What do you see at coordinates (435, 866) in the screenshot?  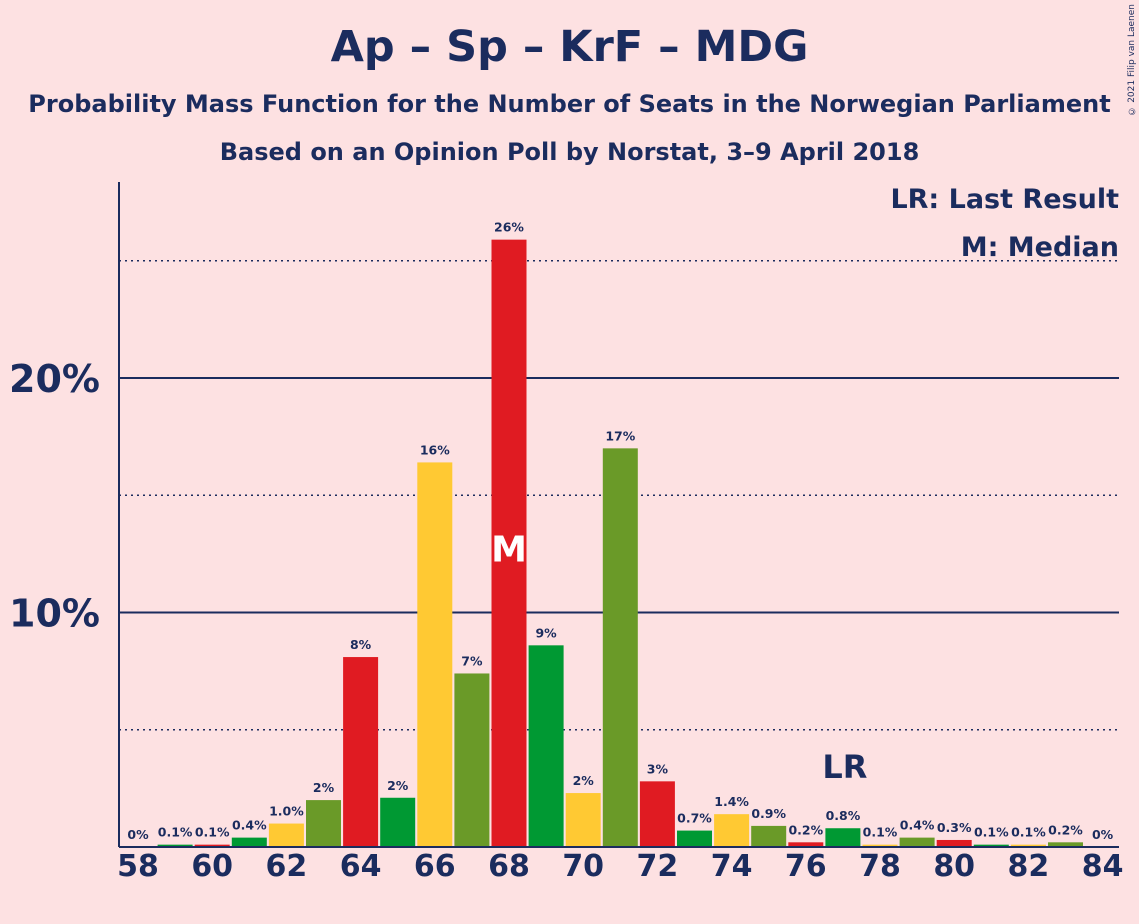 I see `x-tick-label-66: 66` at bounding box center [435, 866].